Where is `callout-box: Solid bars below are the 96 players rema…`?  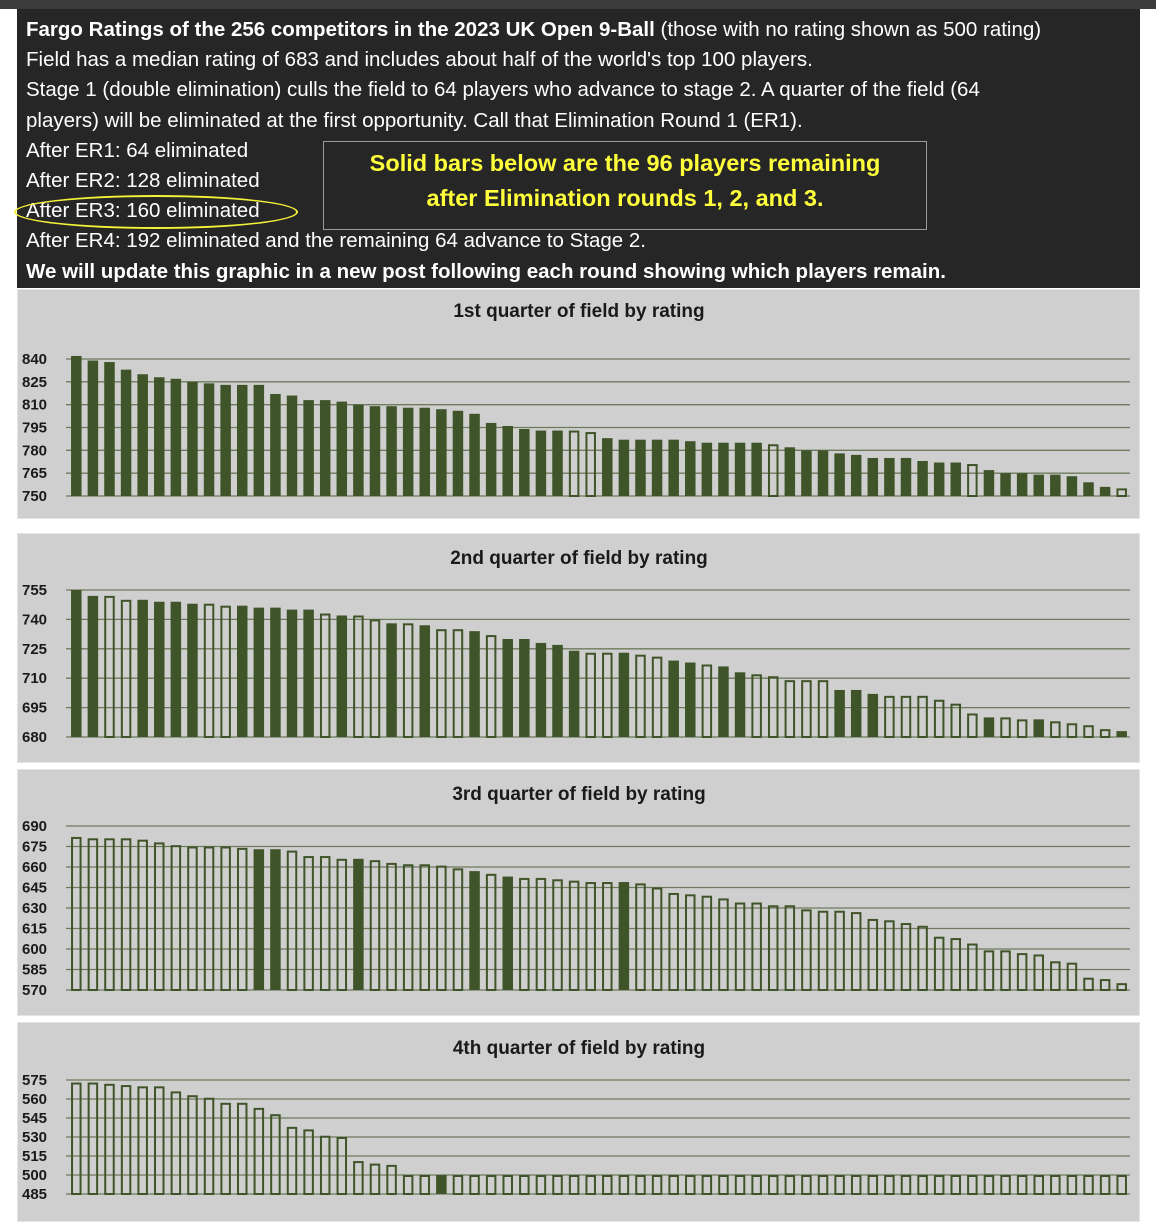 callout-box: Solid bars below are the 96 players rema… is located at coordinates (625, 185).